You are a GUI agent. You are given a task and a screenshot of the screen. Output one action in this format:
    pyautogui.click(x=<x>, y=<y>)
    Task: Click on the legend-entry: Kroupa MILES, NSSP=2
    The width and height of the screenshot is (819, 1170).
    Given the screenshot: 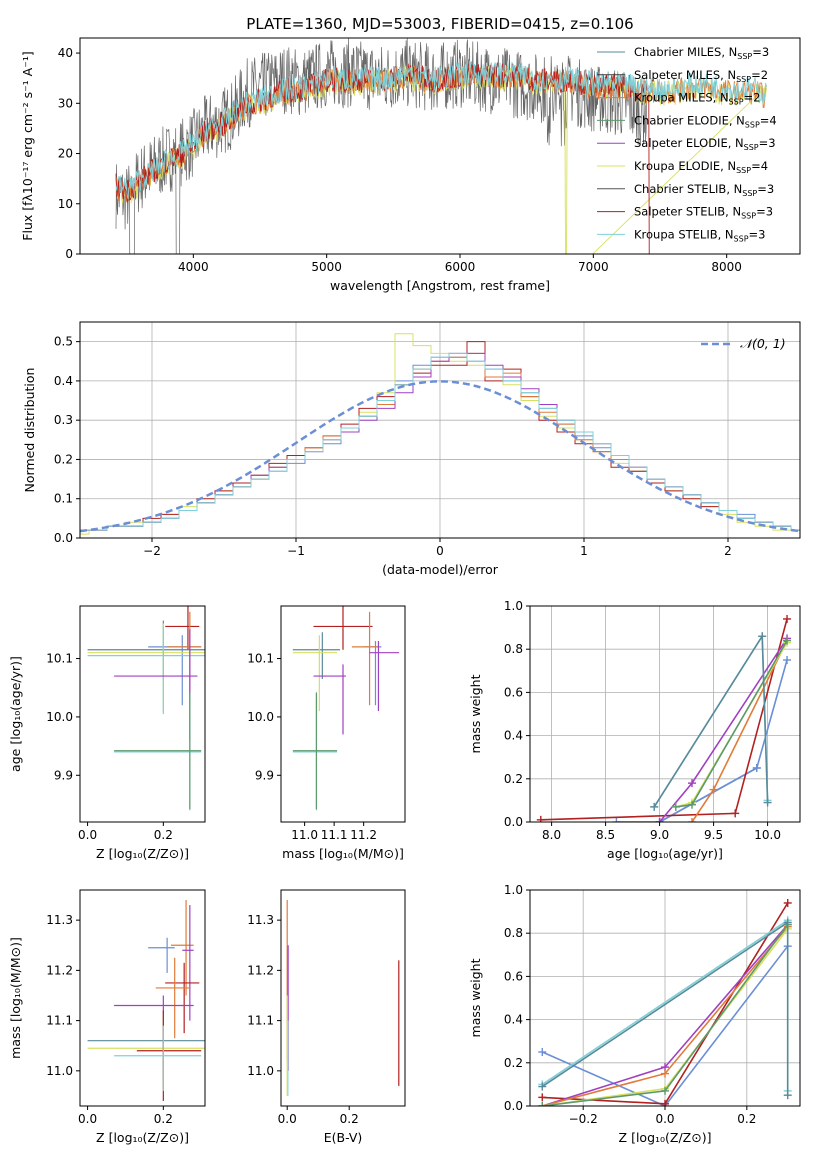 What is the action you would take?
    pyautogui.click(x=697, y=99)
    